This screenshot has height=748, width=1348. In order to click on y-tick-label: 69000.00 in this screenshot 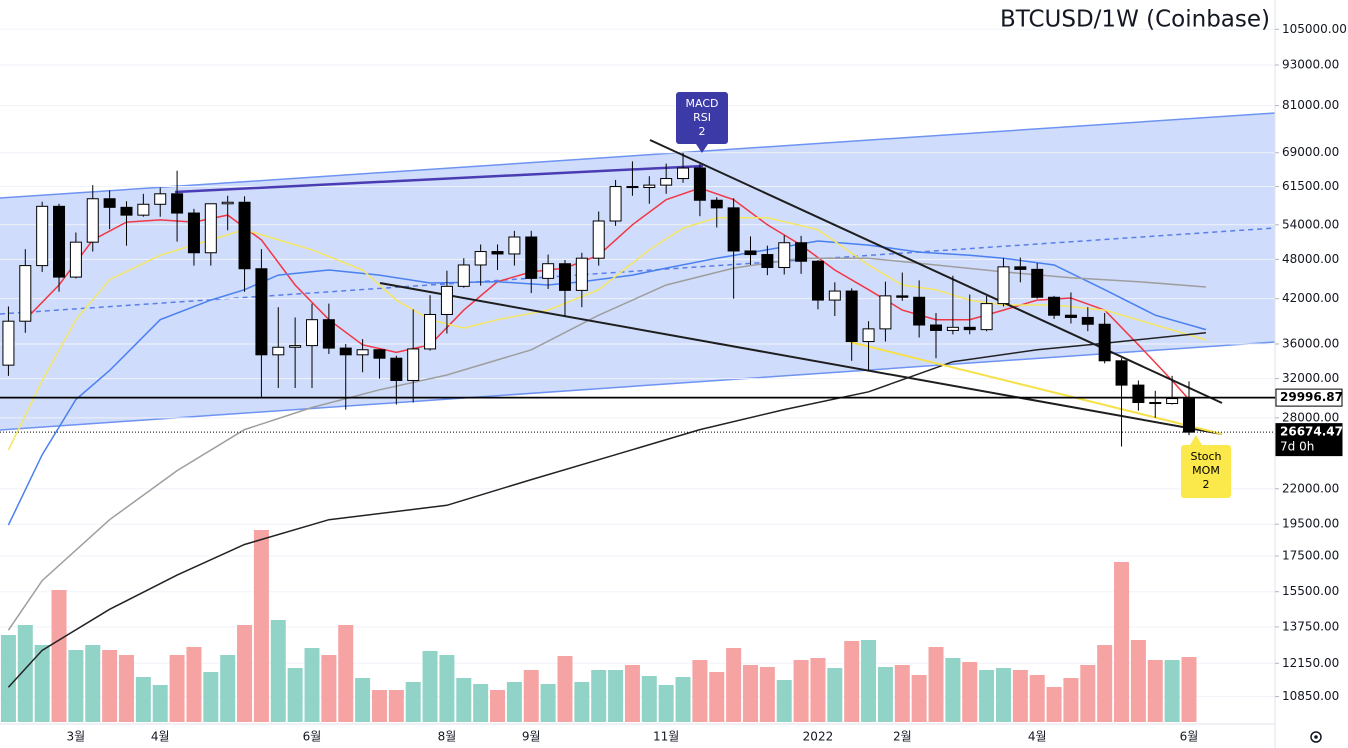, I will do `click(1310, 152)`.